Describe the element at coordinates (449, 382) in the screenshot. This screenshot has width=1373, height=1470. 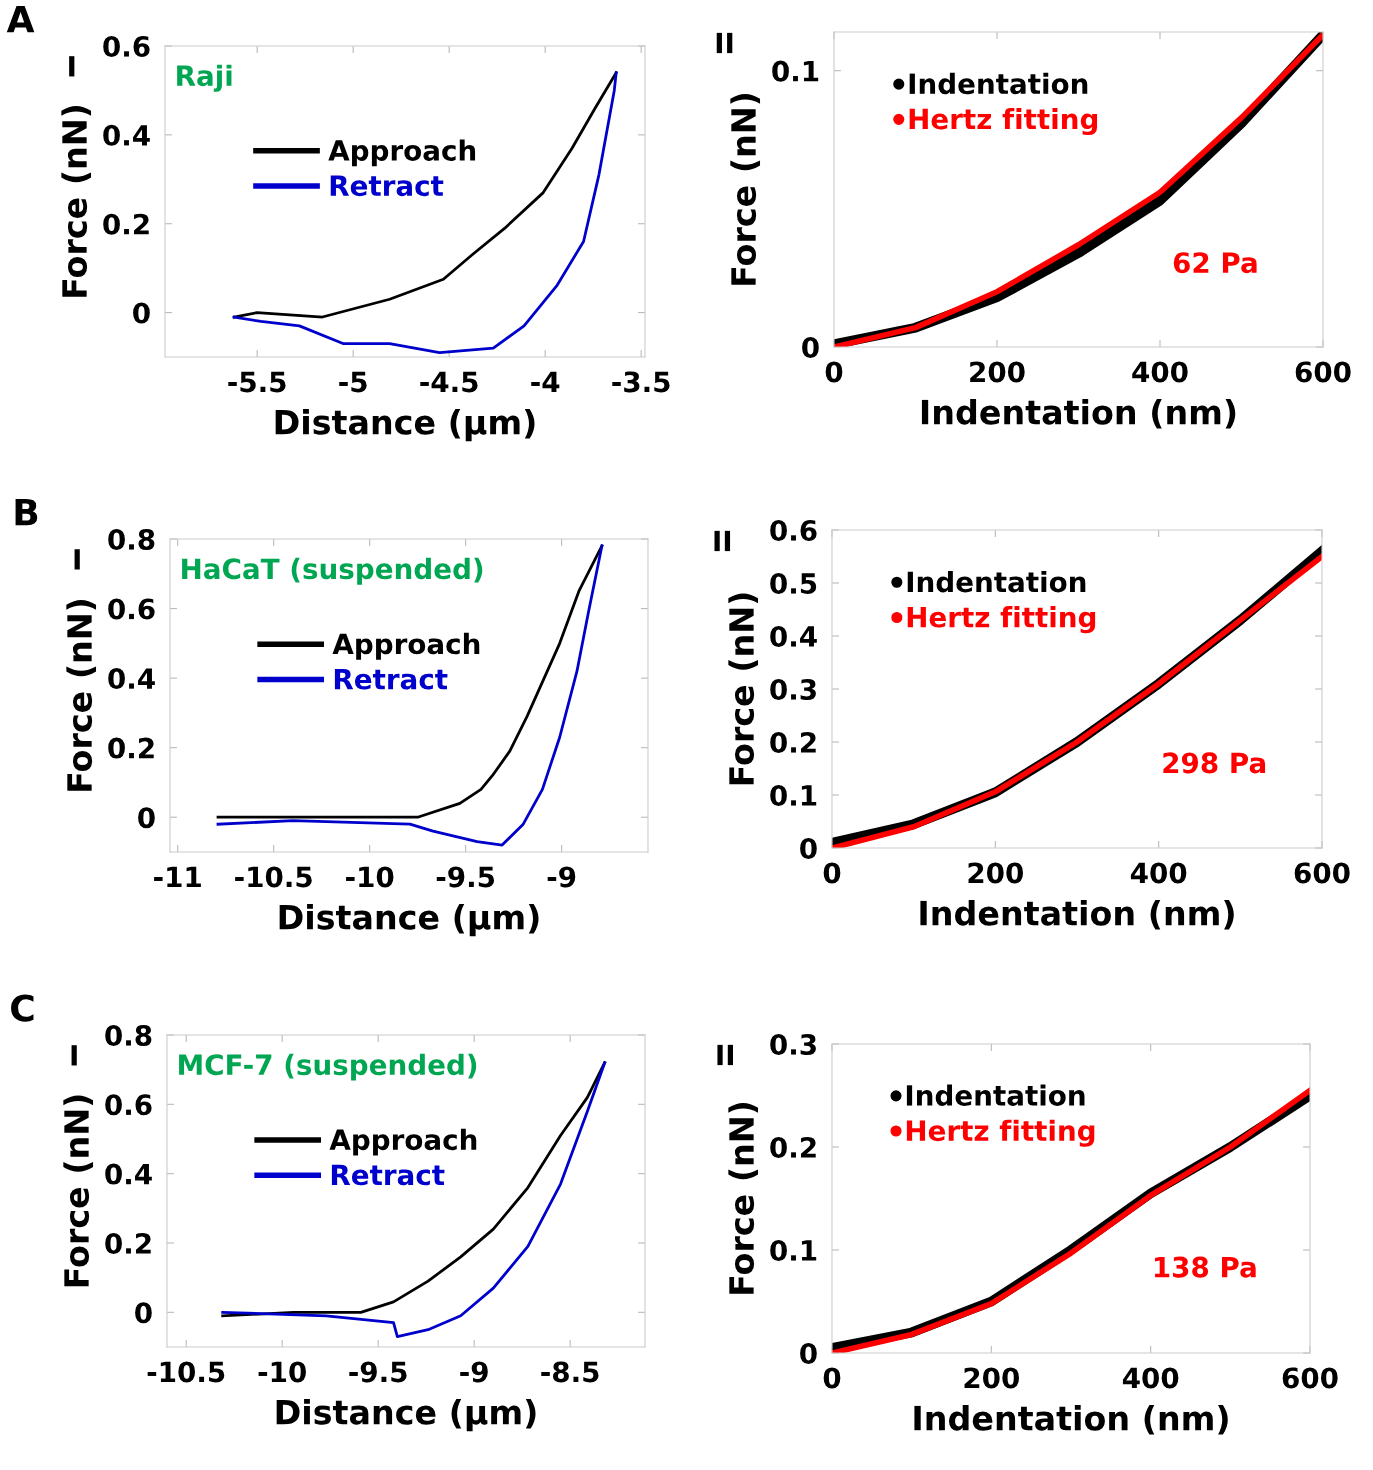
I see `x-tick-label: -4.5` at that location.